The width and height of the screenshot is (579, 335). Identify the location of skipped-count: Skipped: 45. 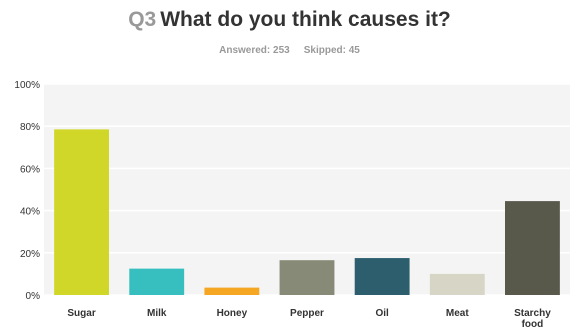
(331, 50).